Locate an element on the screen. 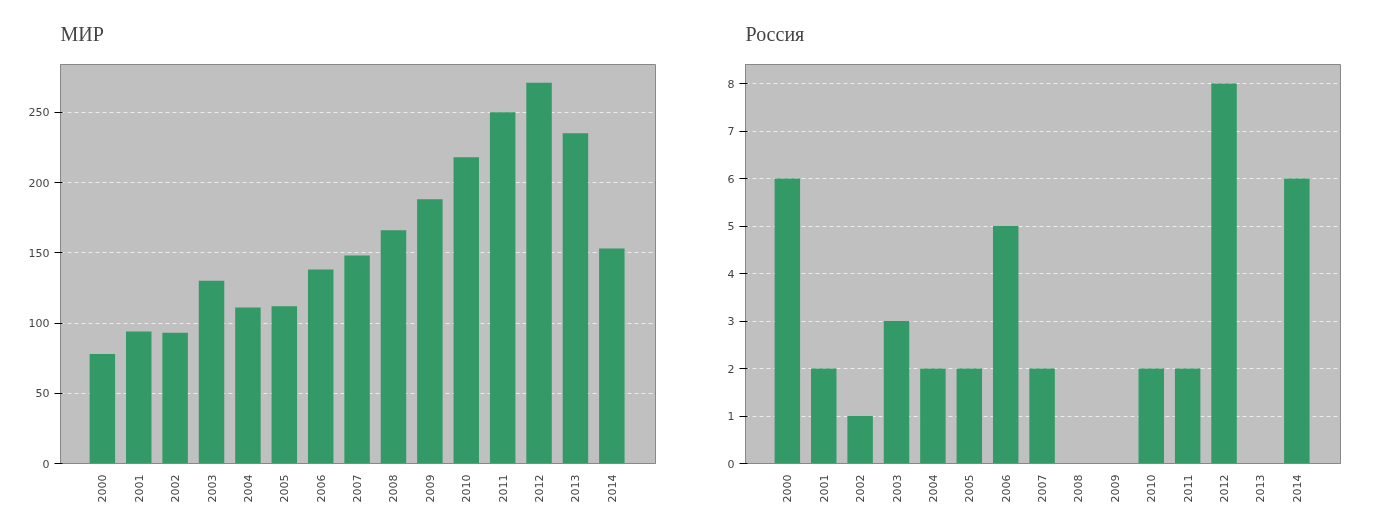 The height and width of the screenshot is (514, 1387). chart-title: Россия is located at coordinates (775, 33).